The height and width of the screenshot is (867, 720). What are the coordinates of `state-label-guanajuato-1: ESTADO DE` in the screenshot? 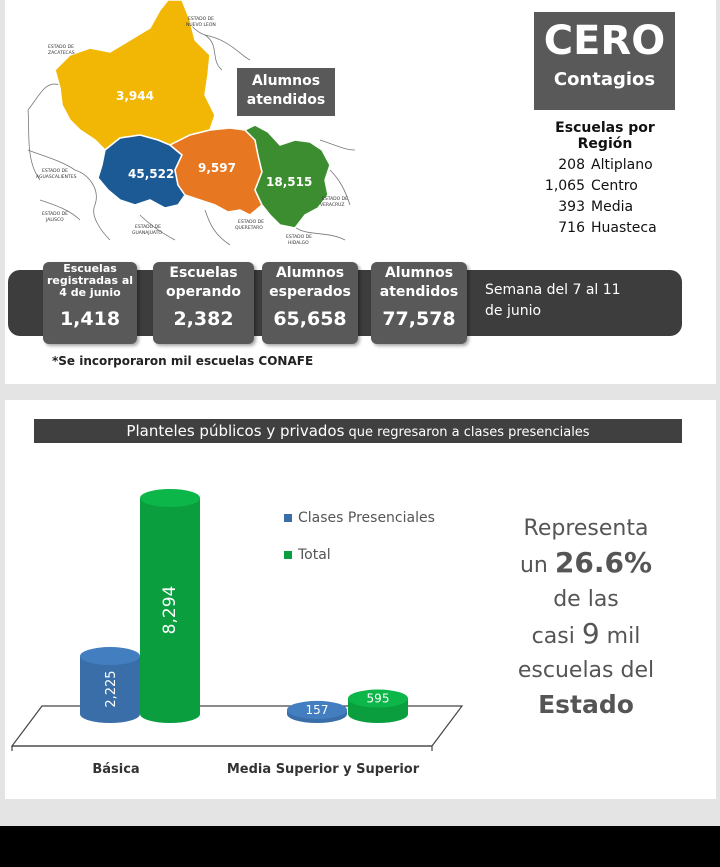 It's located at (148, 227).